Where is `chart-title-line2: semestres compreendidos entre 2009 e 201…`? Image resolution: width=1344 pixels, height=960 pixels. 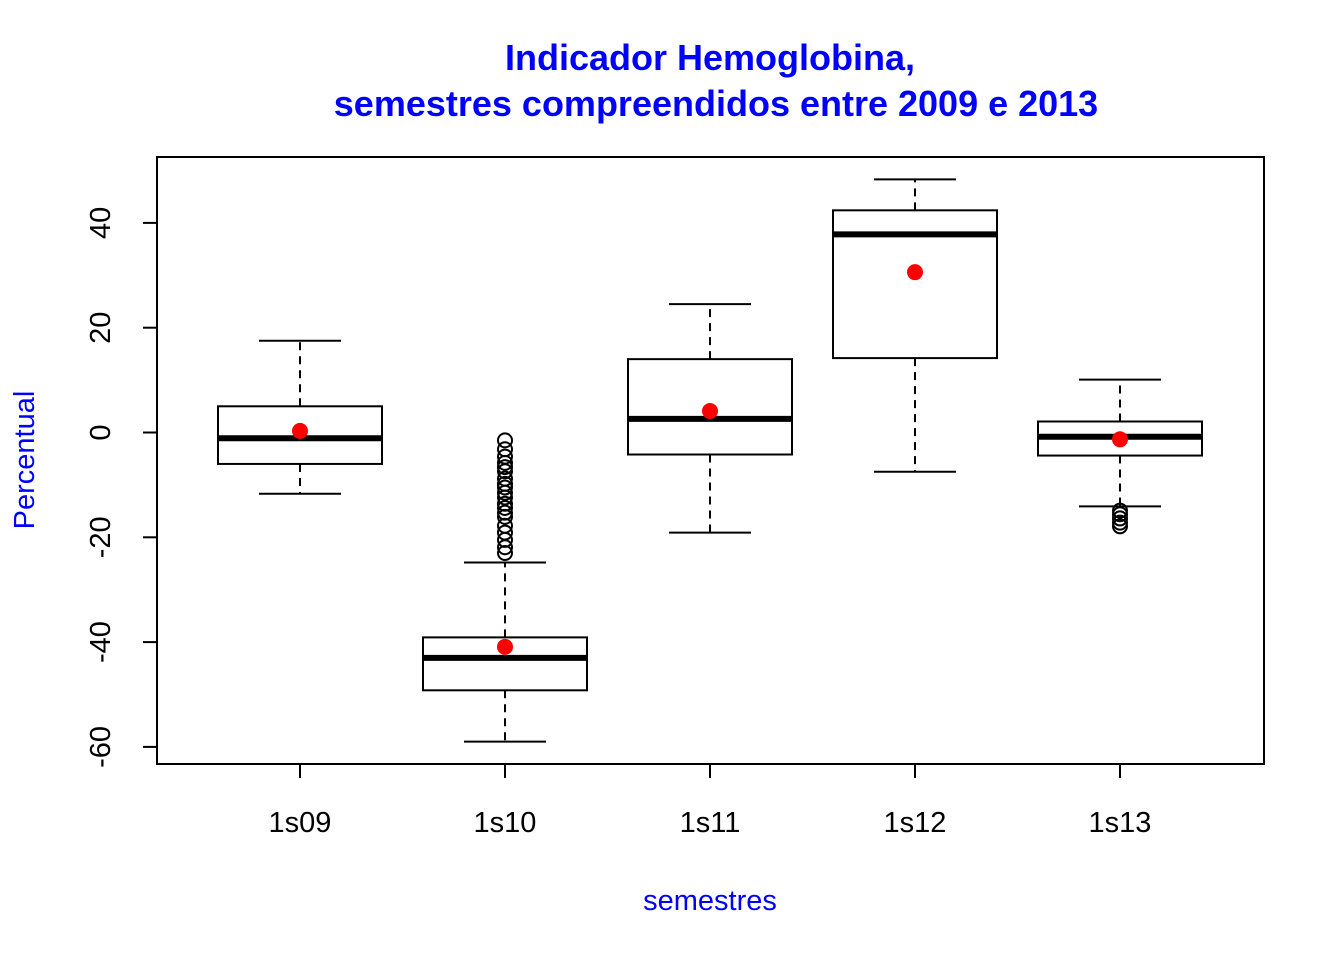
chart-title-line2: semestres compreendidos entre 2009 e 201… is located at coordinates (716, 103).